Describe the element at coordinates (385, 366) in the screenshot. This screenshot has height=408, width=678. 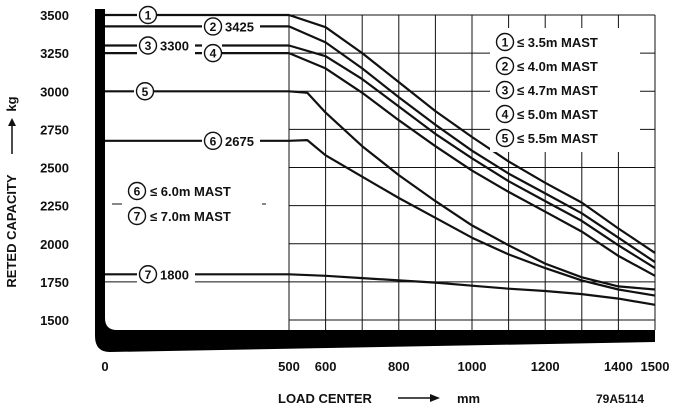
I see `x-axis-ticks: 0 500 600 800 1000 1200 1400 1500` at that location.